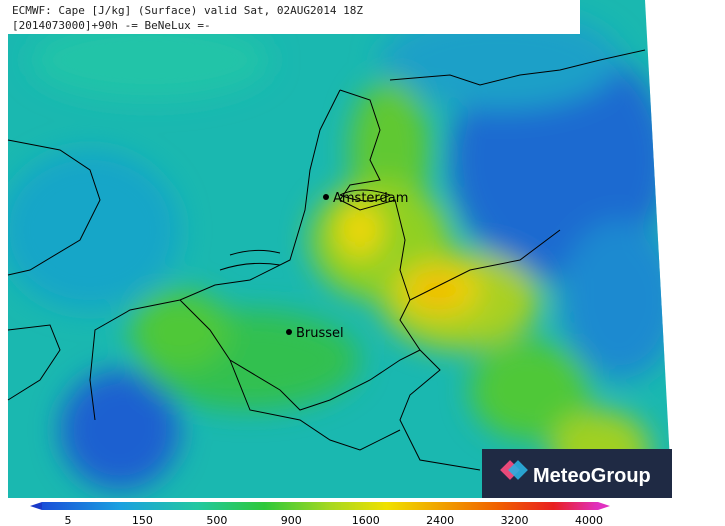 Image resolution: width=725 pixels, height=526 pixels. What do you see at coordinates (366, 520) in the screenshot?
I see `colorbar-tick-label: 1600` at bounding box center [366, 520].